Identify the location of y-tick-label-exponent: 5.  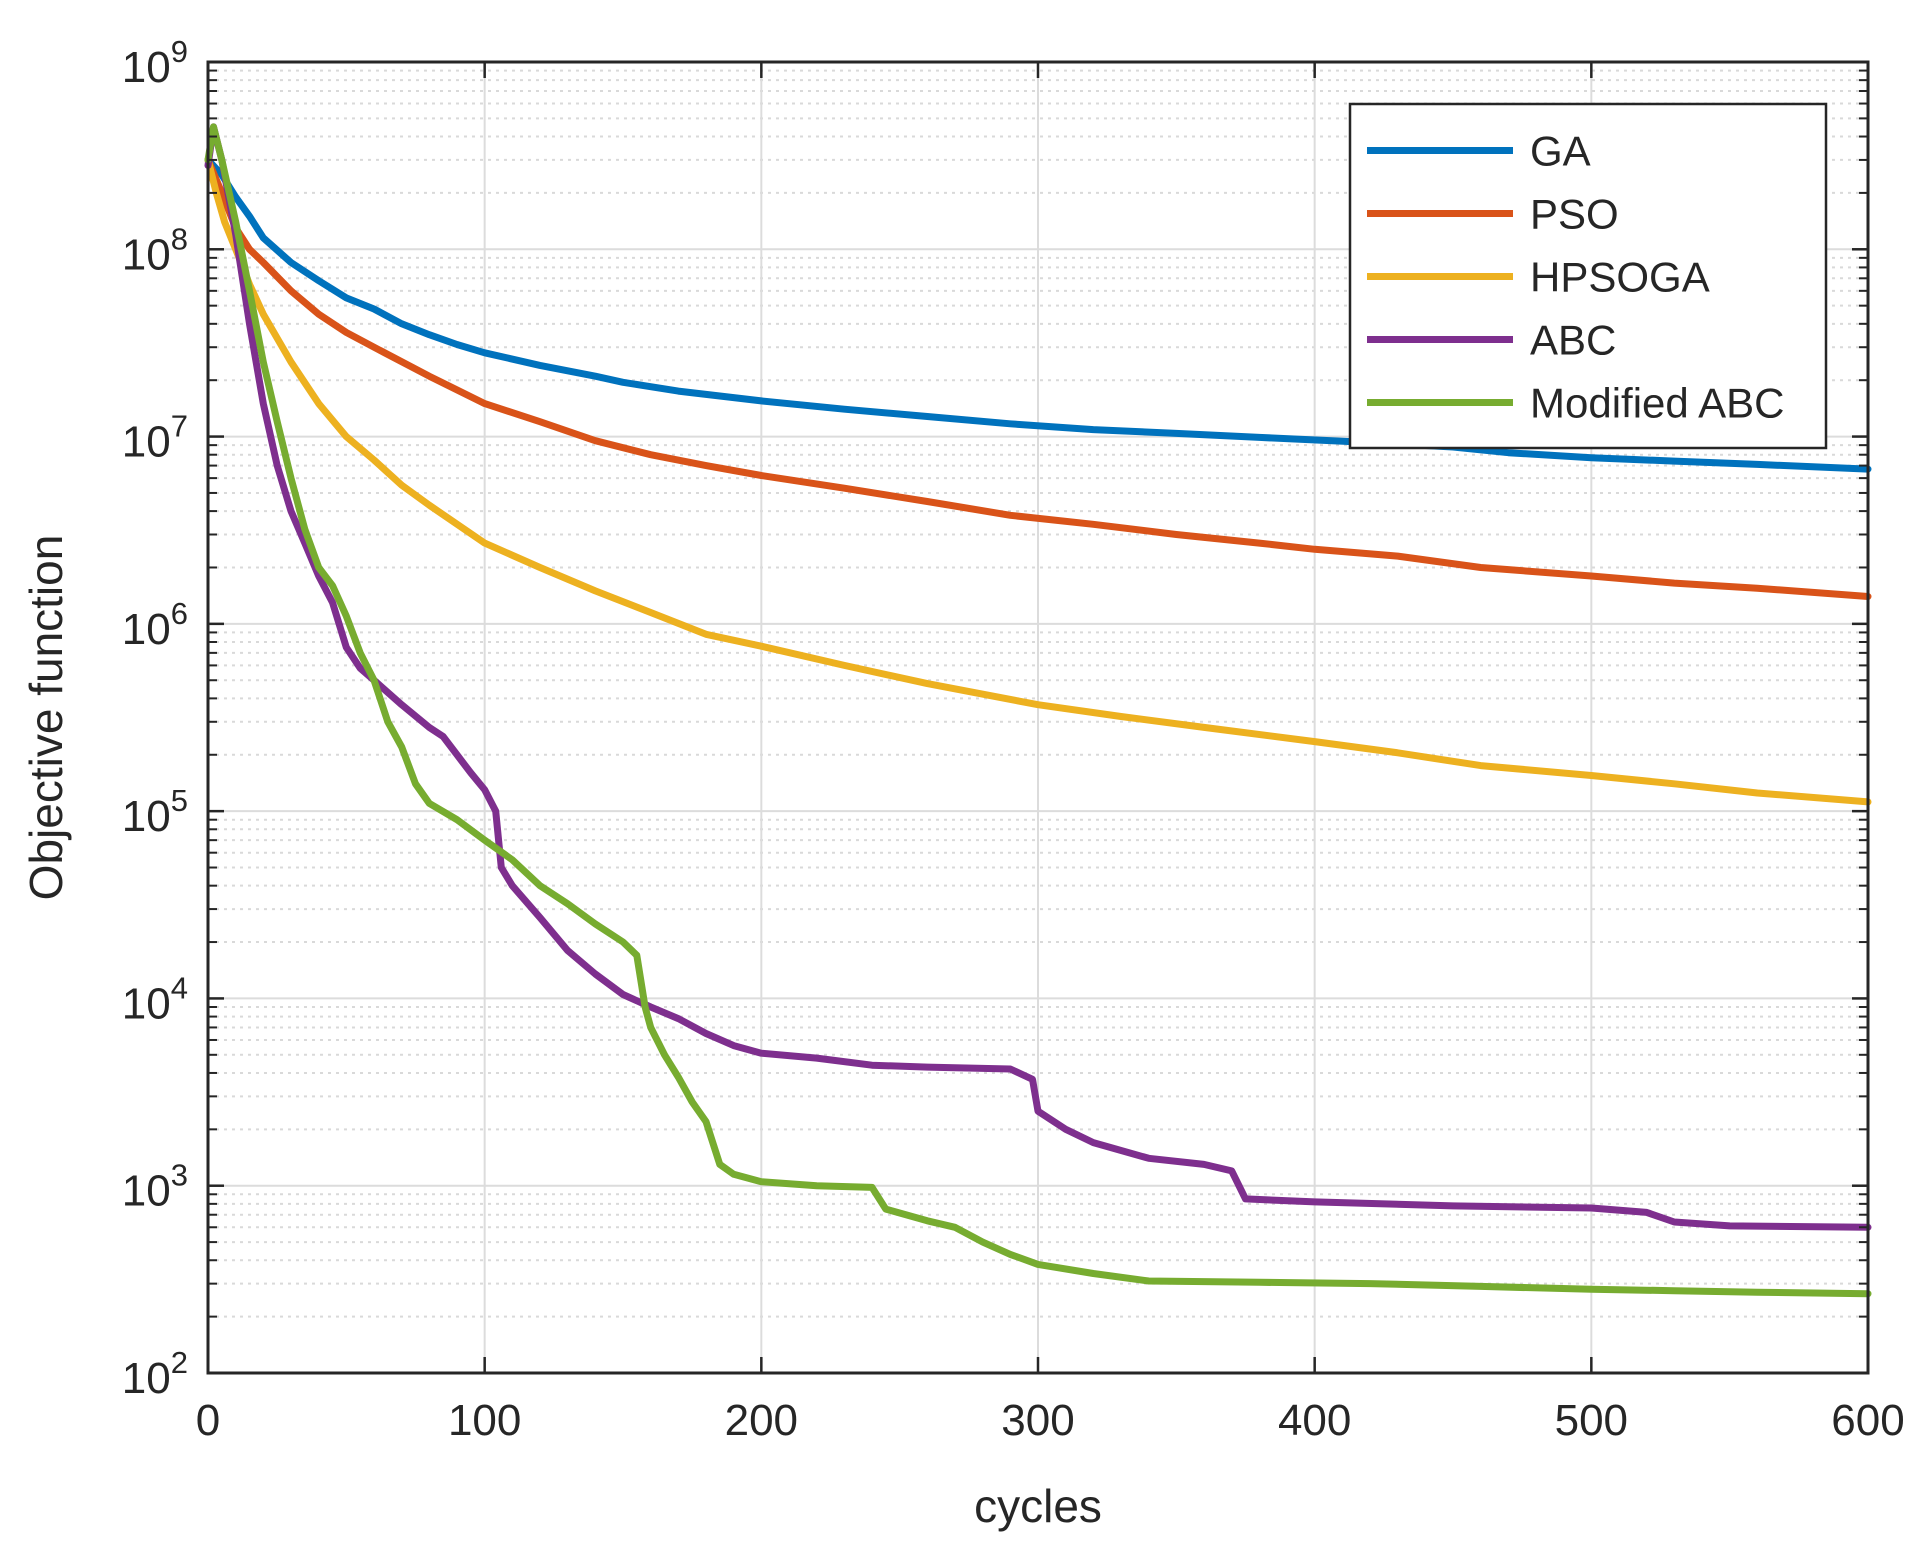
(179, 800).